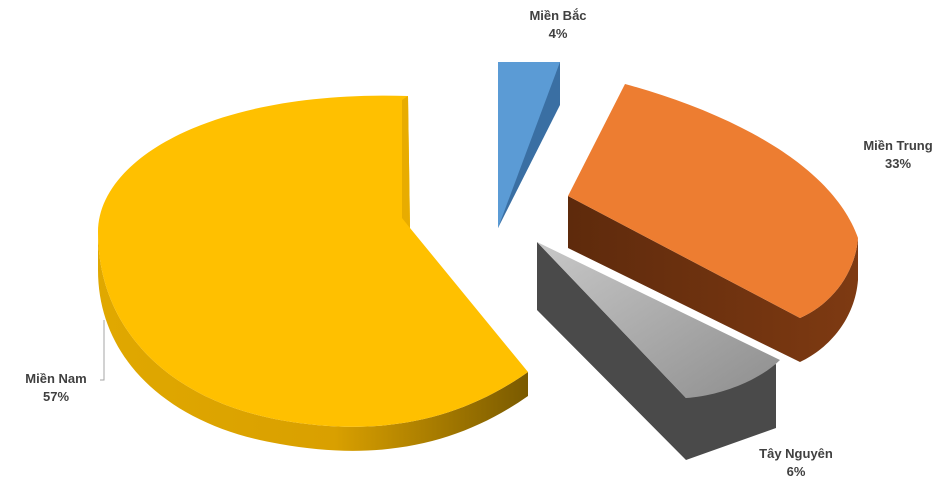 This screenshot has width=943, height=484. Describe the element at coordinates (406, 162) in the screenshot. I see `slice-mien-nam-cut-edge` at that location.